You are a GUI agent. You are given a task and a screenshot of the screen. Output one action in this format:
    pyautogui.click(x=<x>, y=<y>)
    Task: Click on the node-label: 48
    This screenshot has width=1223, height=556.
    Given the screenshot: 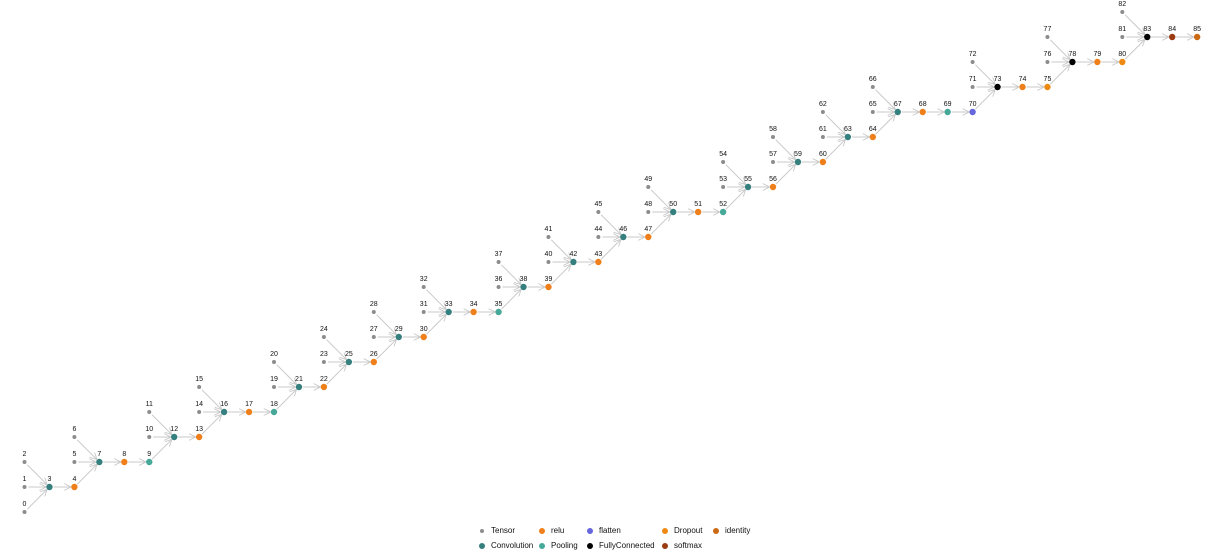 What is the action you would take?
    pyautogui.click(x=648, y=204)
    